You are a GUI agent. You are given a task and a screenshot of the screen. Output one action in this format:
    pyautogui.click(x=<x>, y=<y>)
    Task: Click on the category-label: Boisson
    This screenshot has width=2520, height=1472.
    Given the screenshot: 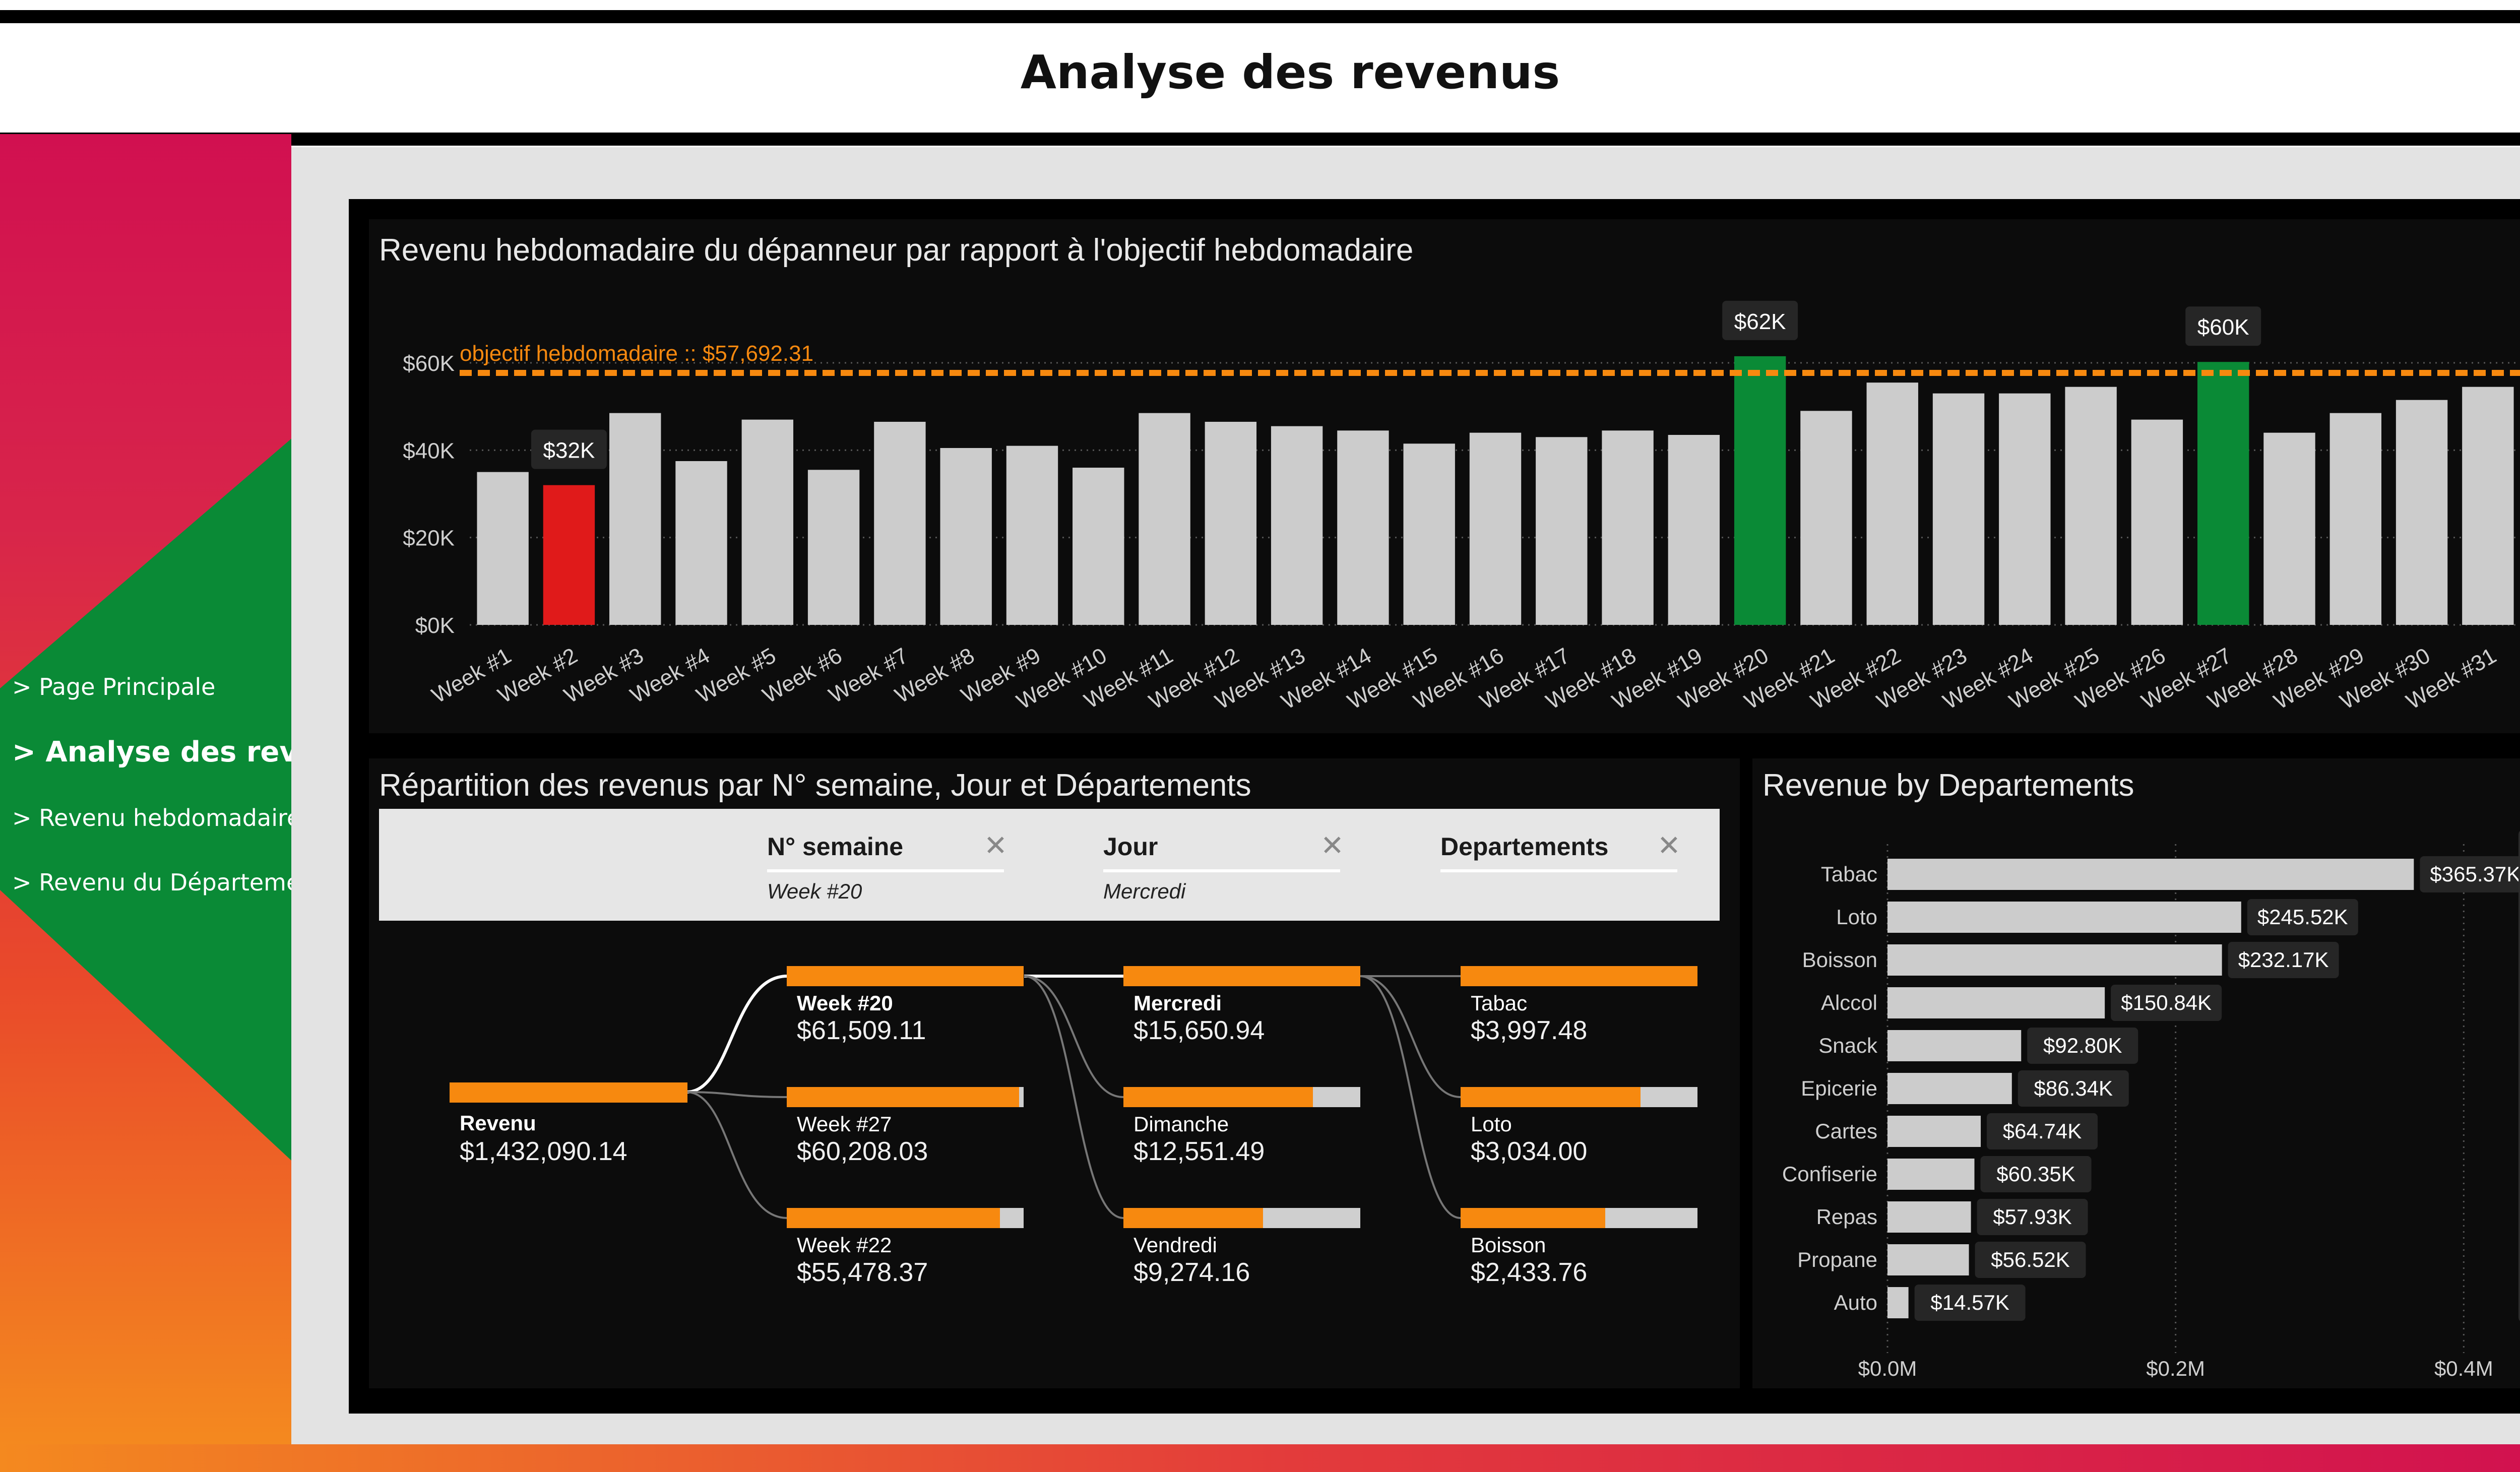 What is the action you would take?
    pyautogui.click(x=1839, y=960)
    